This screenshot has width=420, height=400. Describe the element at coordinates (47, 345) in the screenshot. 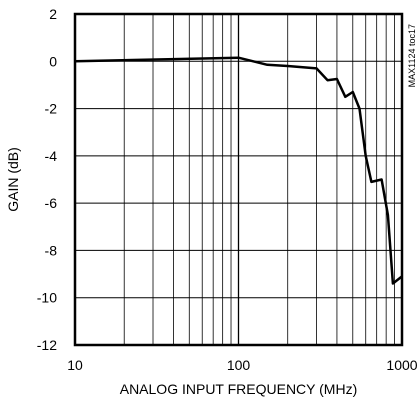

I see `y-tick-label: -12` at that location.